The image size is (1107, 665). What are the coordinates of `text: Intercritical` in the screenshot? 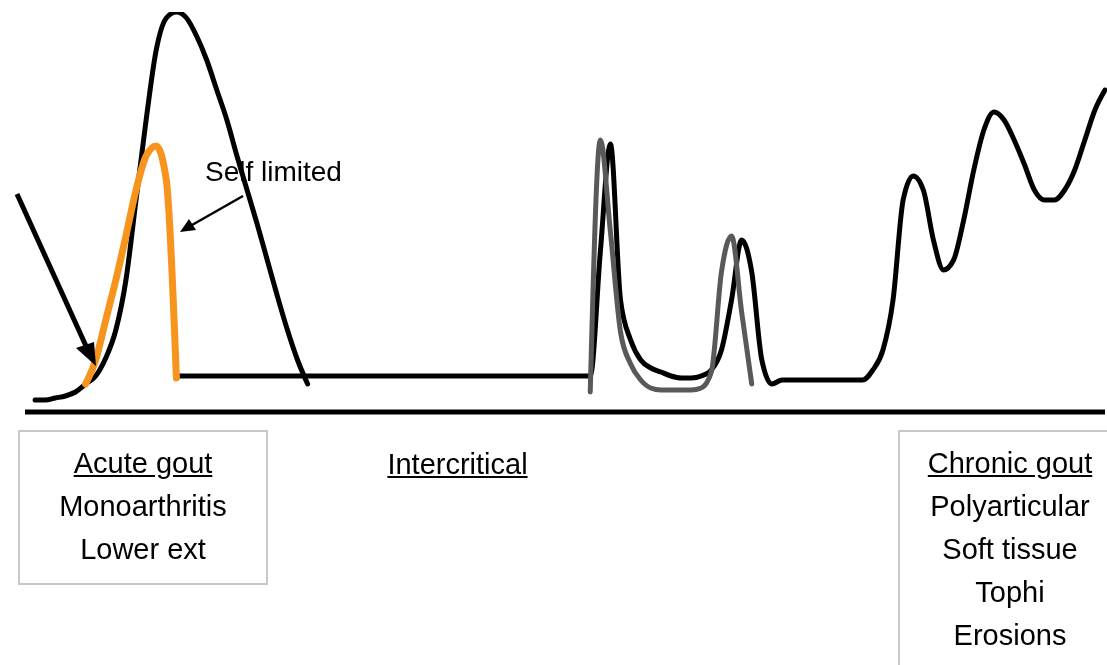 It's located at (457, 464).